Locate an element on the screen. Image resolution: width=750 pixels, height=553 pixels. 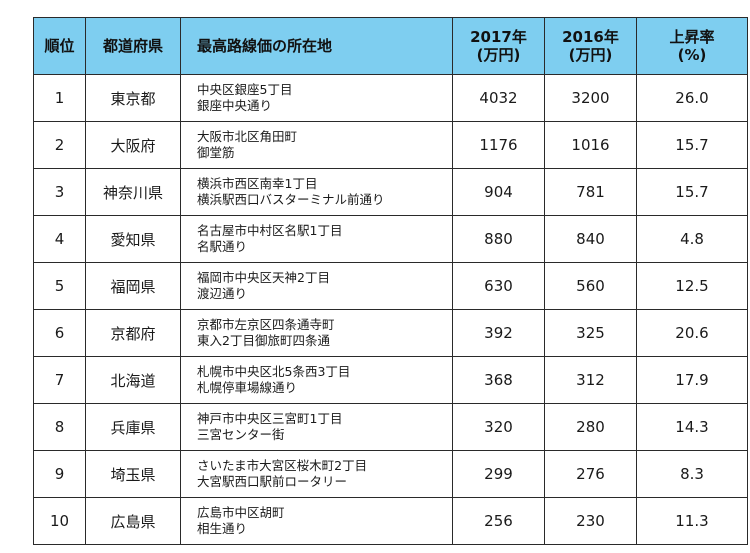
table-row: 10 広島県 広島市中区胡町 相生通り 256 230 11.3 is located at coordinates (390, 521).